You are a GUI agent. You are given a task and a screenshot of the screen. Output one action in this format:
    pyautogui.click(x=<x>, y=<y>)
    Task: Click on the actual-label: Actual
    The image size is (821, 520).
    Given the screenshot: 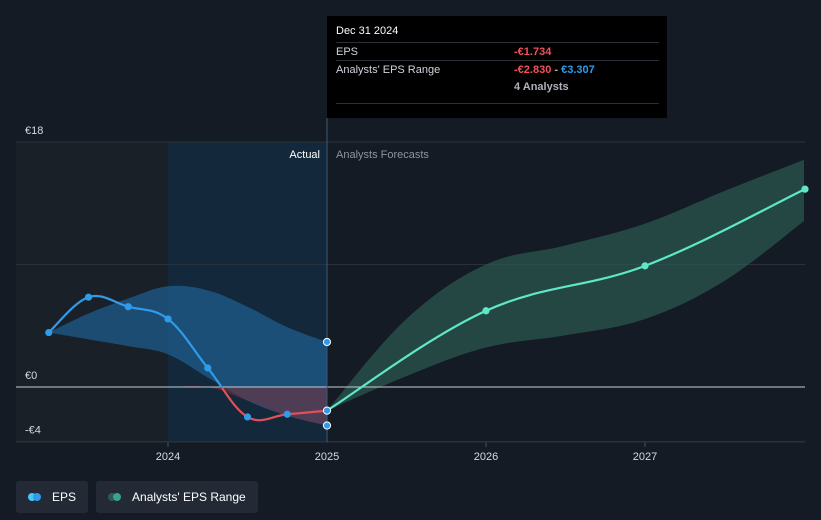 What is the action you would take?
    pyautogui.click(x=304, y=155)
    